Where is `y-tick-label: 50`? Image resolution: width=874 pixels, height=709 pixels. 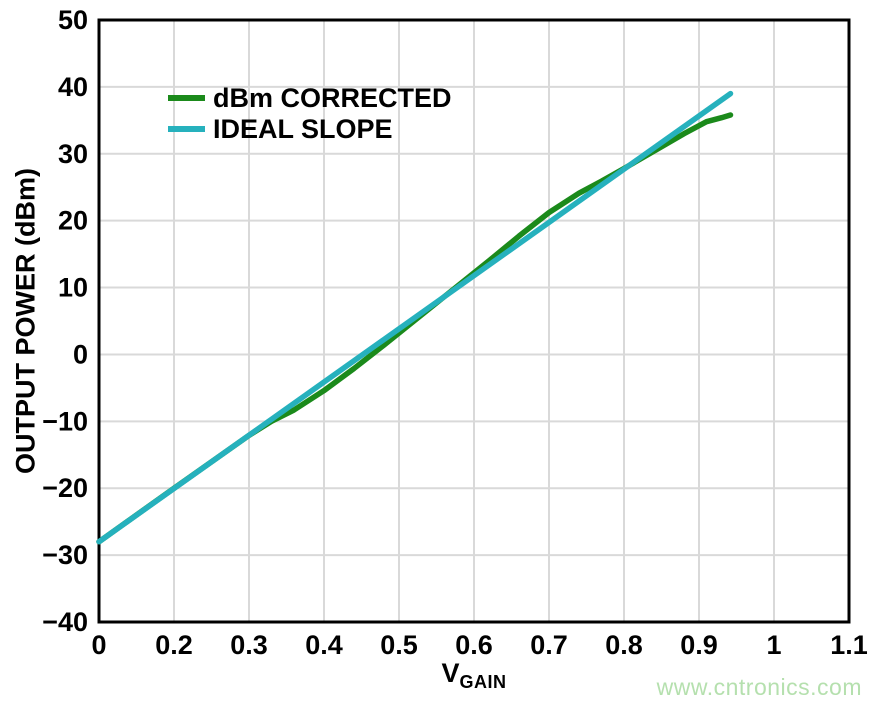 y-tick-label: 50 is located at coordinates (73, 20).